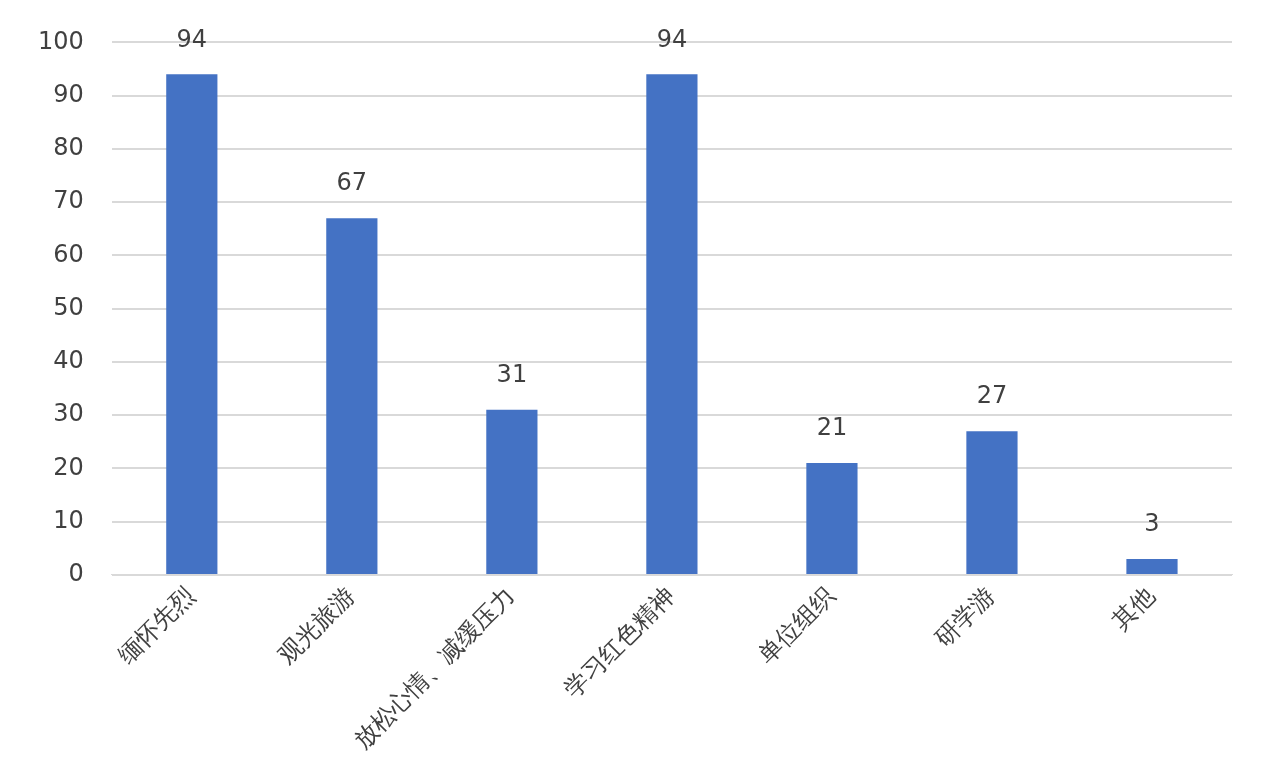 This screenshot has width=1272, height=764. I want to click on y-tick-label: 10, so click(68, 519).